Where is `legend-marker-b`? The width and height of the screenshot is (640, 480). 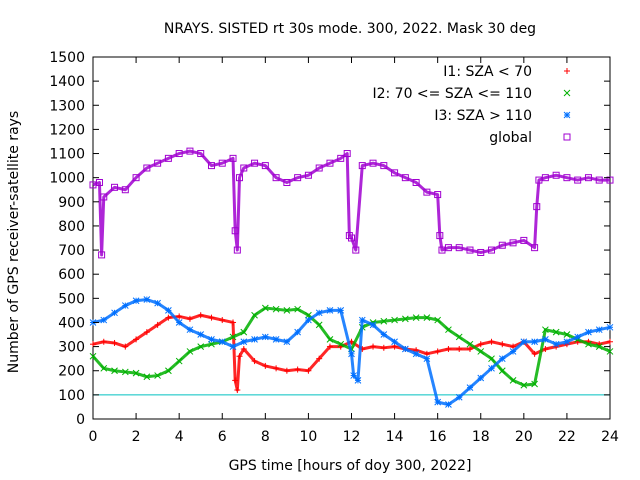 legend-marker-b is located at coordinates (567, 93).